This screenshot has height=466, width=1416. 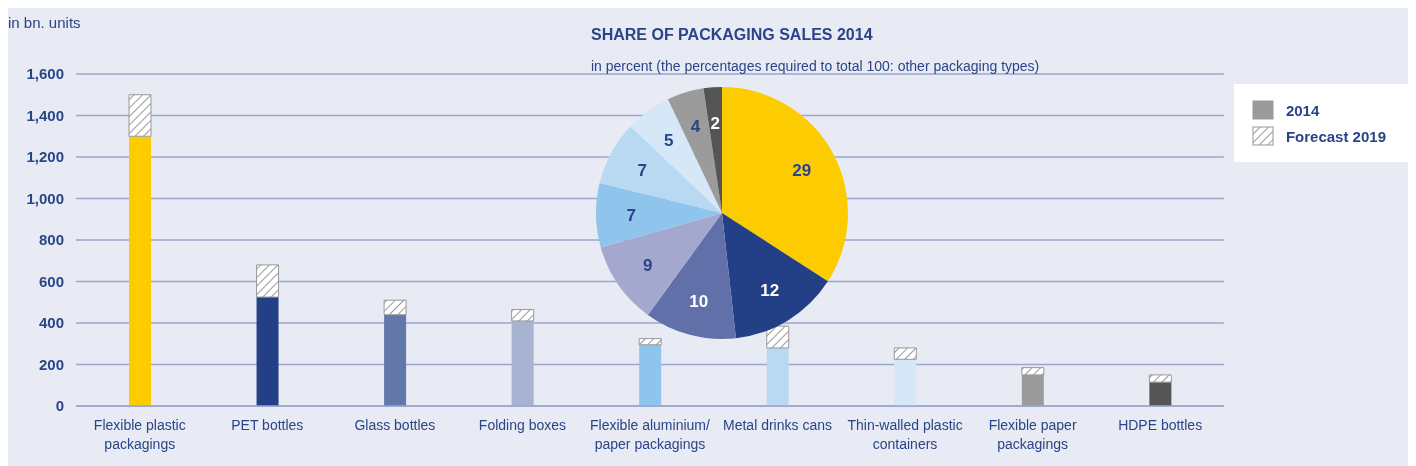 What do you see at coordinates (395, 424) in the screenshot?
I see `x-tick-label: Glass bottles` at bounding box center [395, 424].